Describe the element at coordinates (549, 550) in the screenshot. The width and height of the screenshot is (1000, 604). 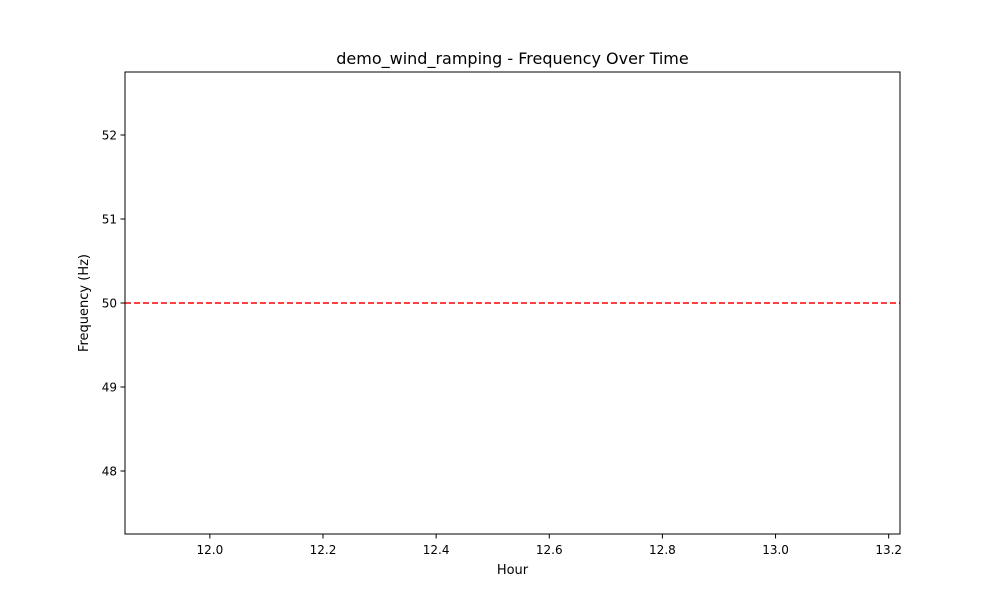
I see `x-tick-label: 12.6` at that location.